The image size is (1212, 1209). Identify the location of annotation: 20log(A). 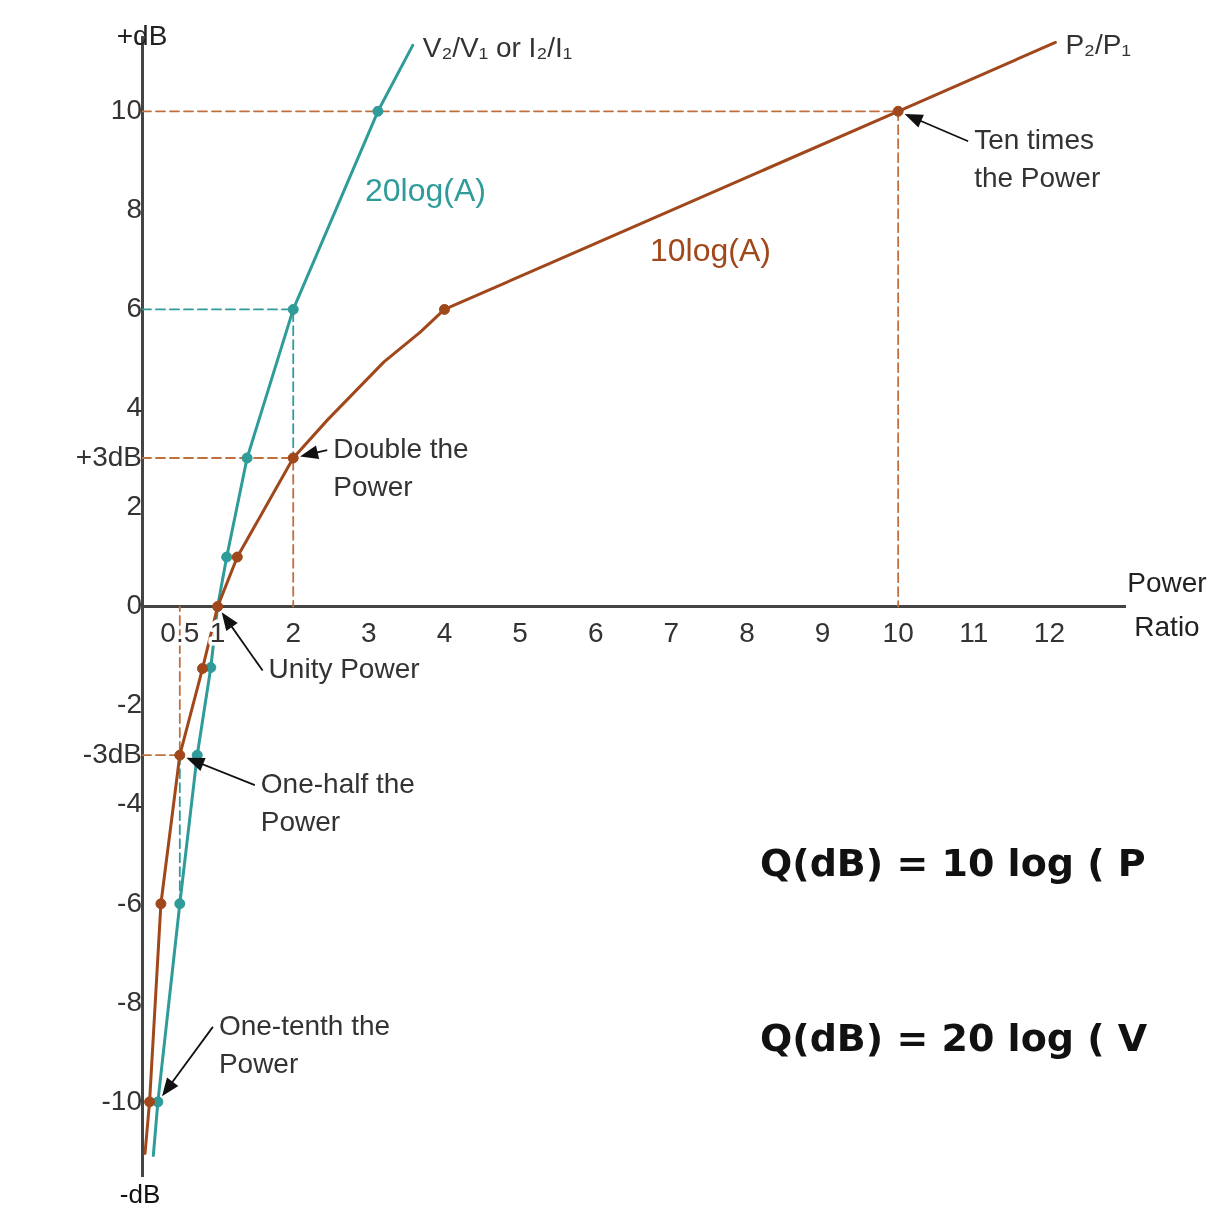
(425, 189).